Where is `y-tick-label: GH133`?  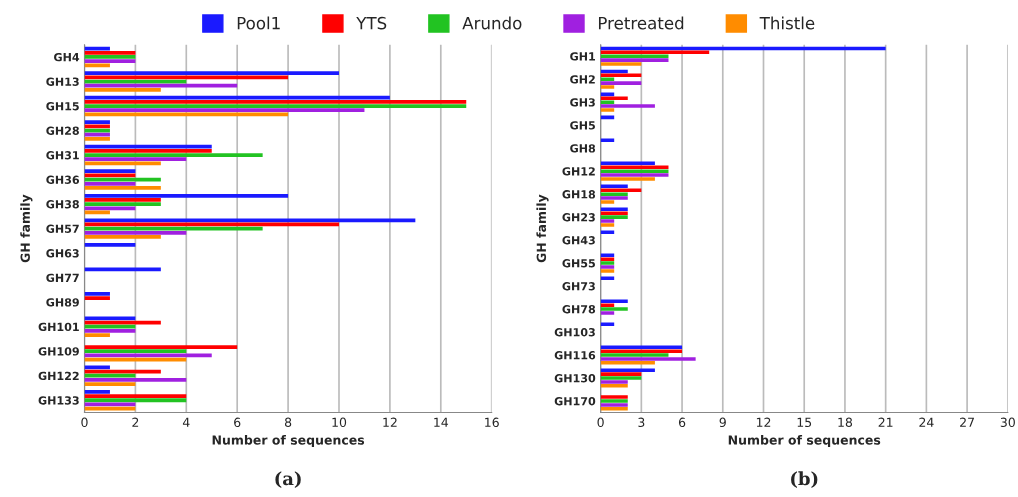
y-tick-label: GH133 is located at coordinates (58, 400).